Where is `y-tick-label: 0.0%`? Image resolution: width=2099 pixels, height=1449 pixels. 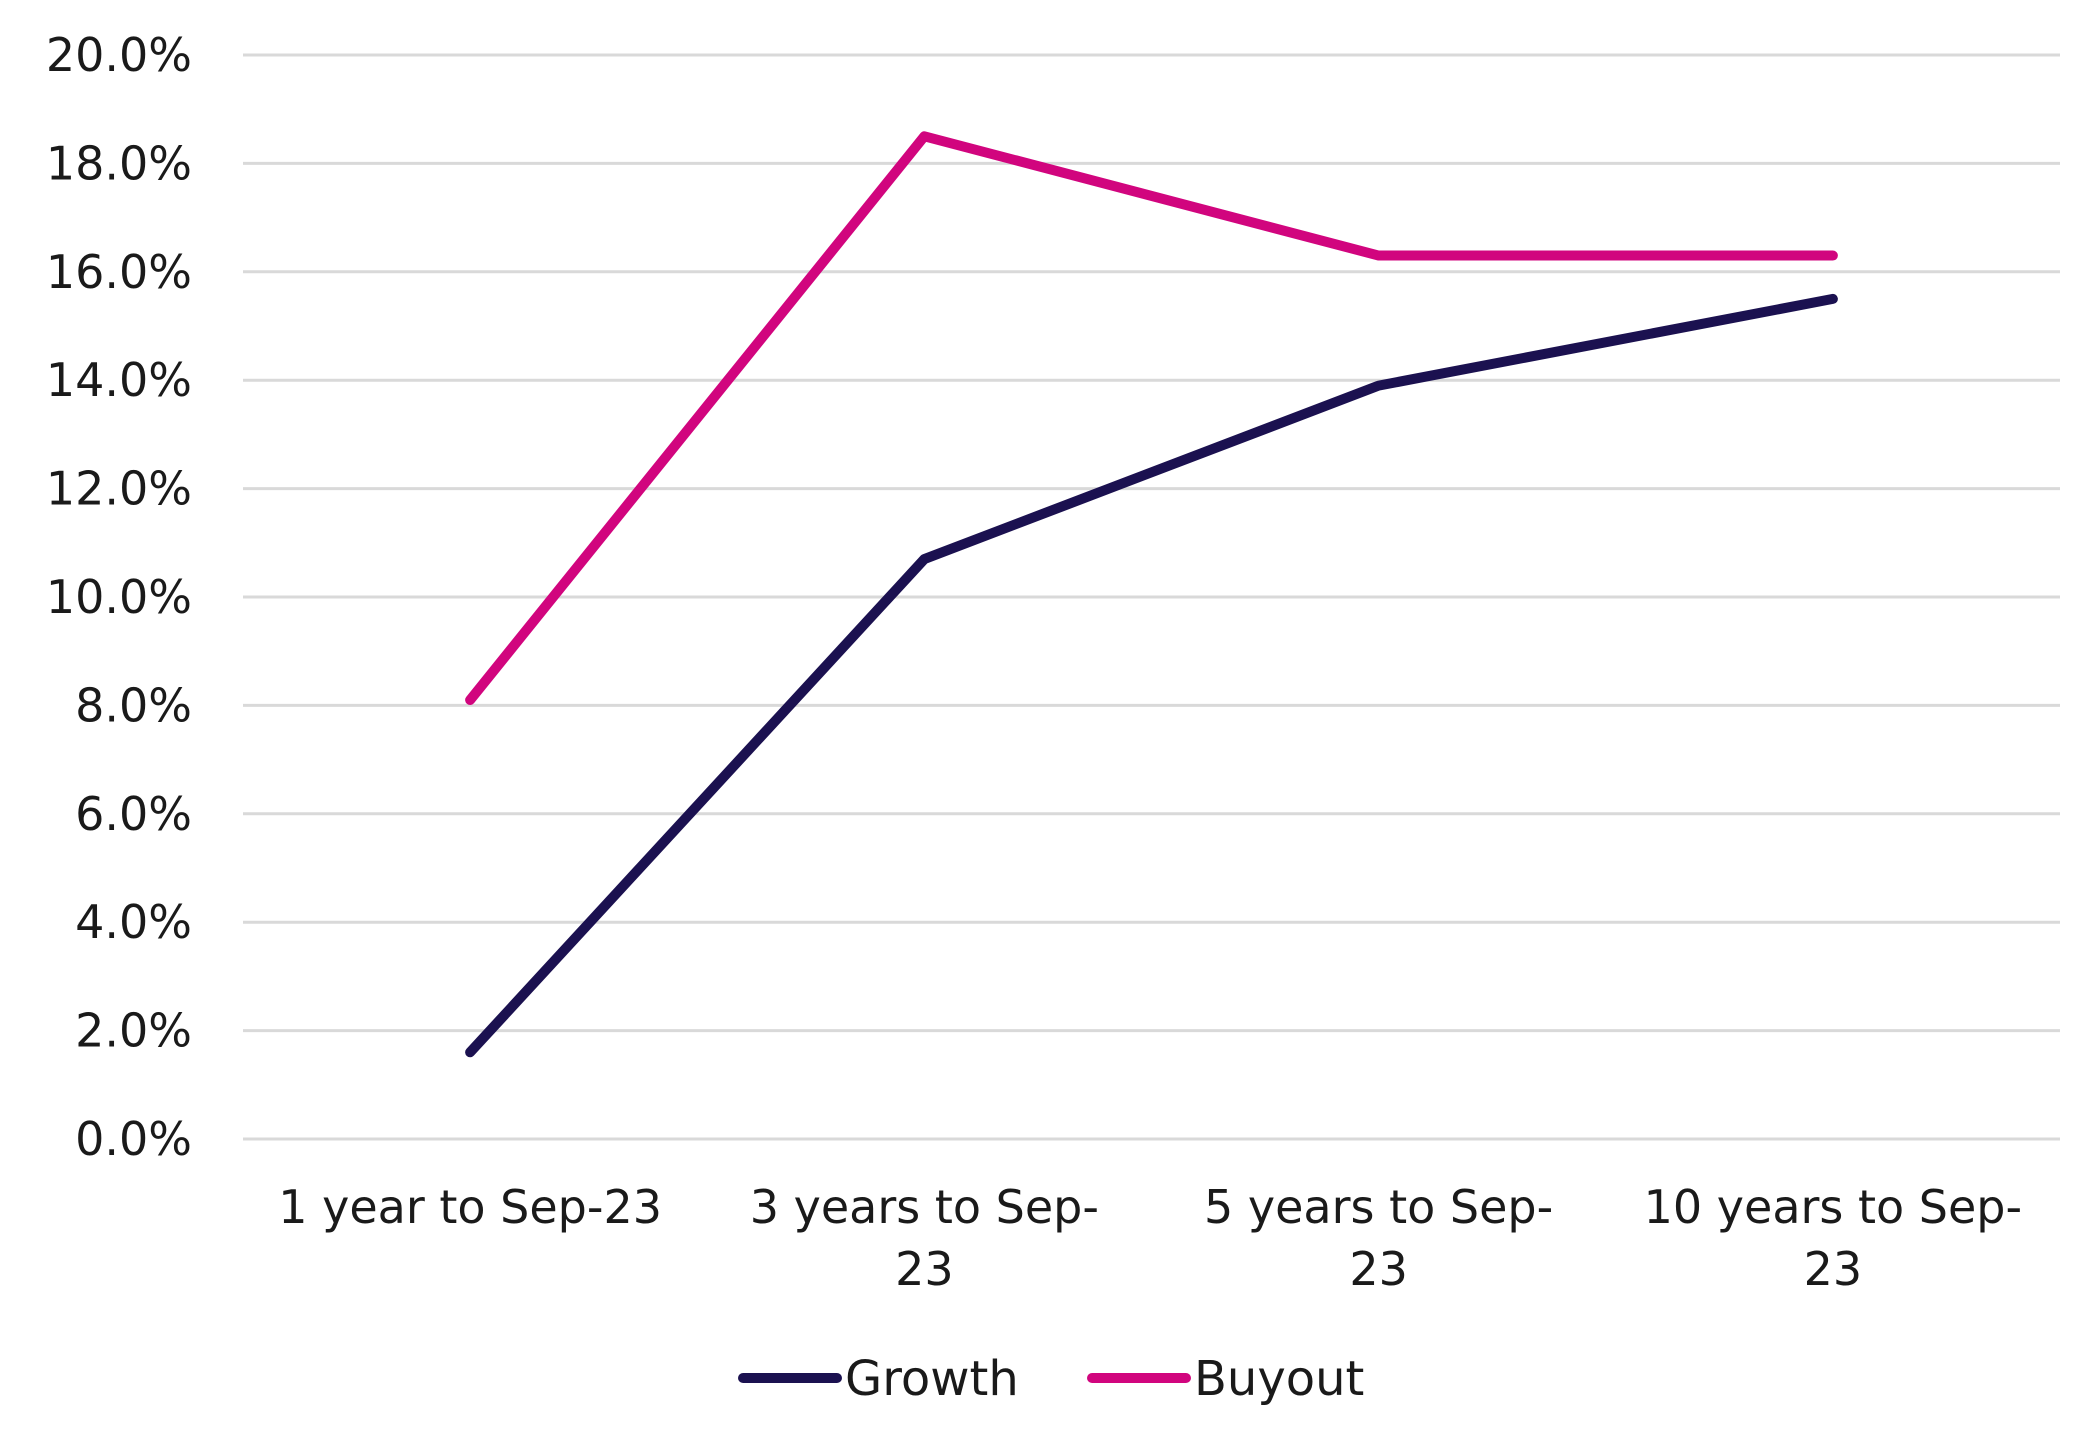
y-tick-label: 0.0% is located at coordinates (133, 1139).